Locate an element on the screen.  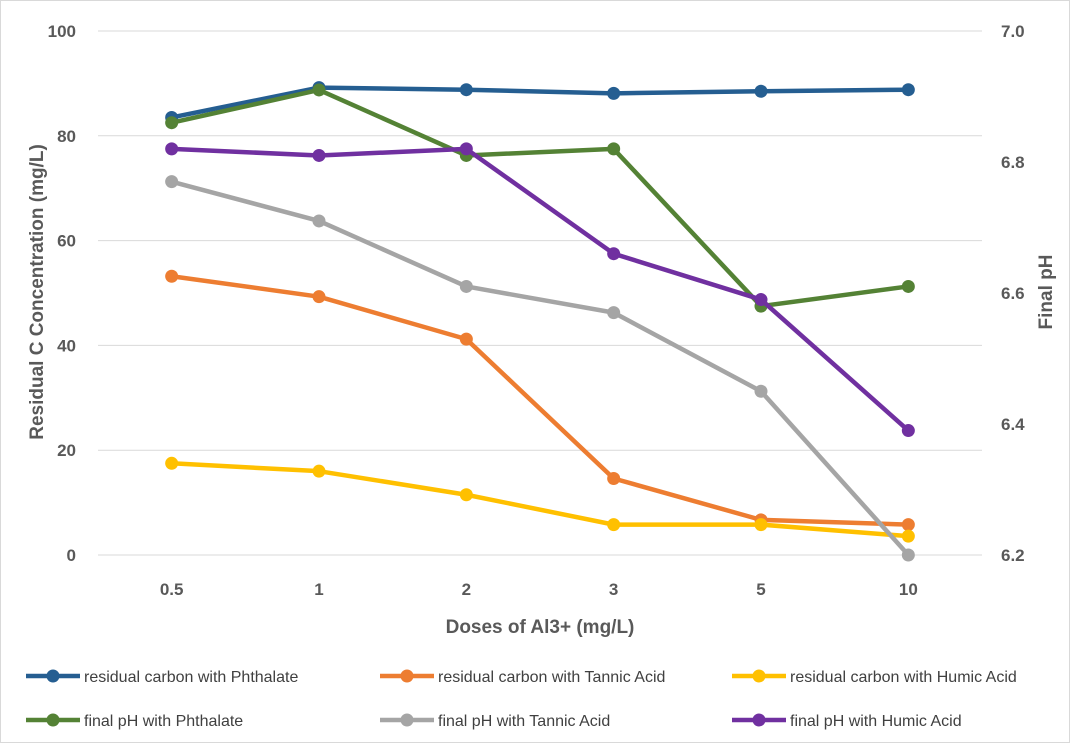
right-axis-ticks: 6.2 6.4 6.6 6.8 7.0 is located at coordinates (1013, 293).